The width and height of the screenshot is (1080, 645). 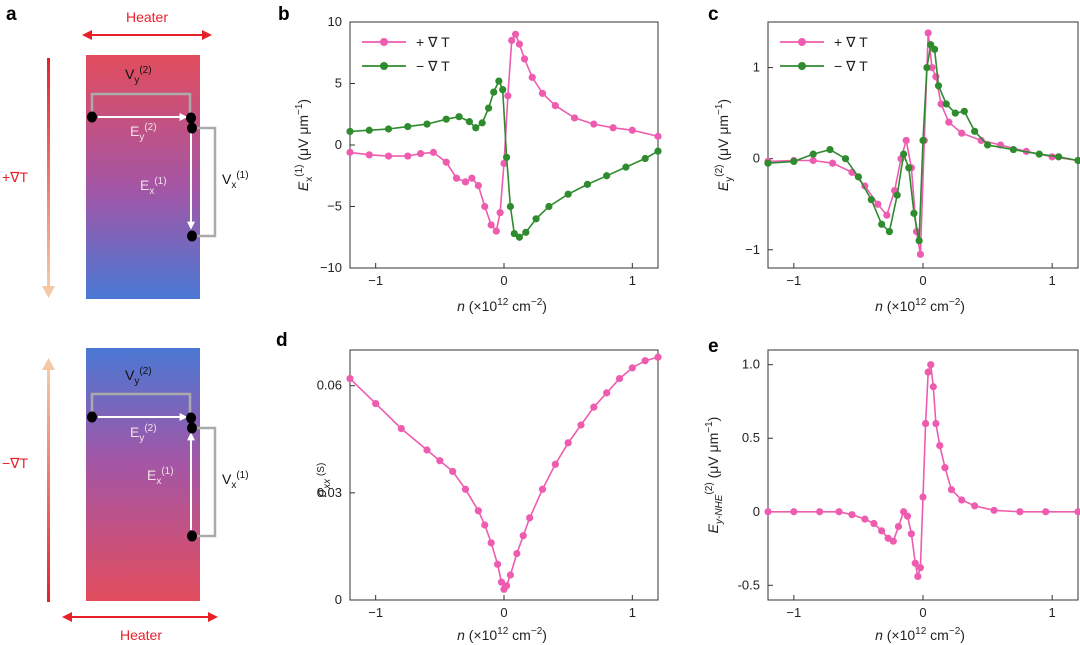 What do you see at coordinates (204, 482) in the screenshot?
I see `vx-wire-bottom` at bounding box center [204, 482].